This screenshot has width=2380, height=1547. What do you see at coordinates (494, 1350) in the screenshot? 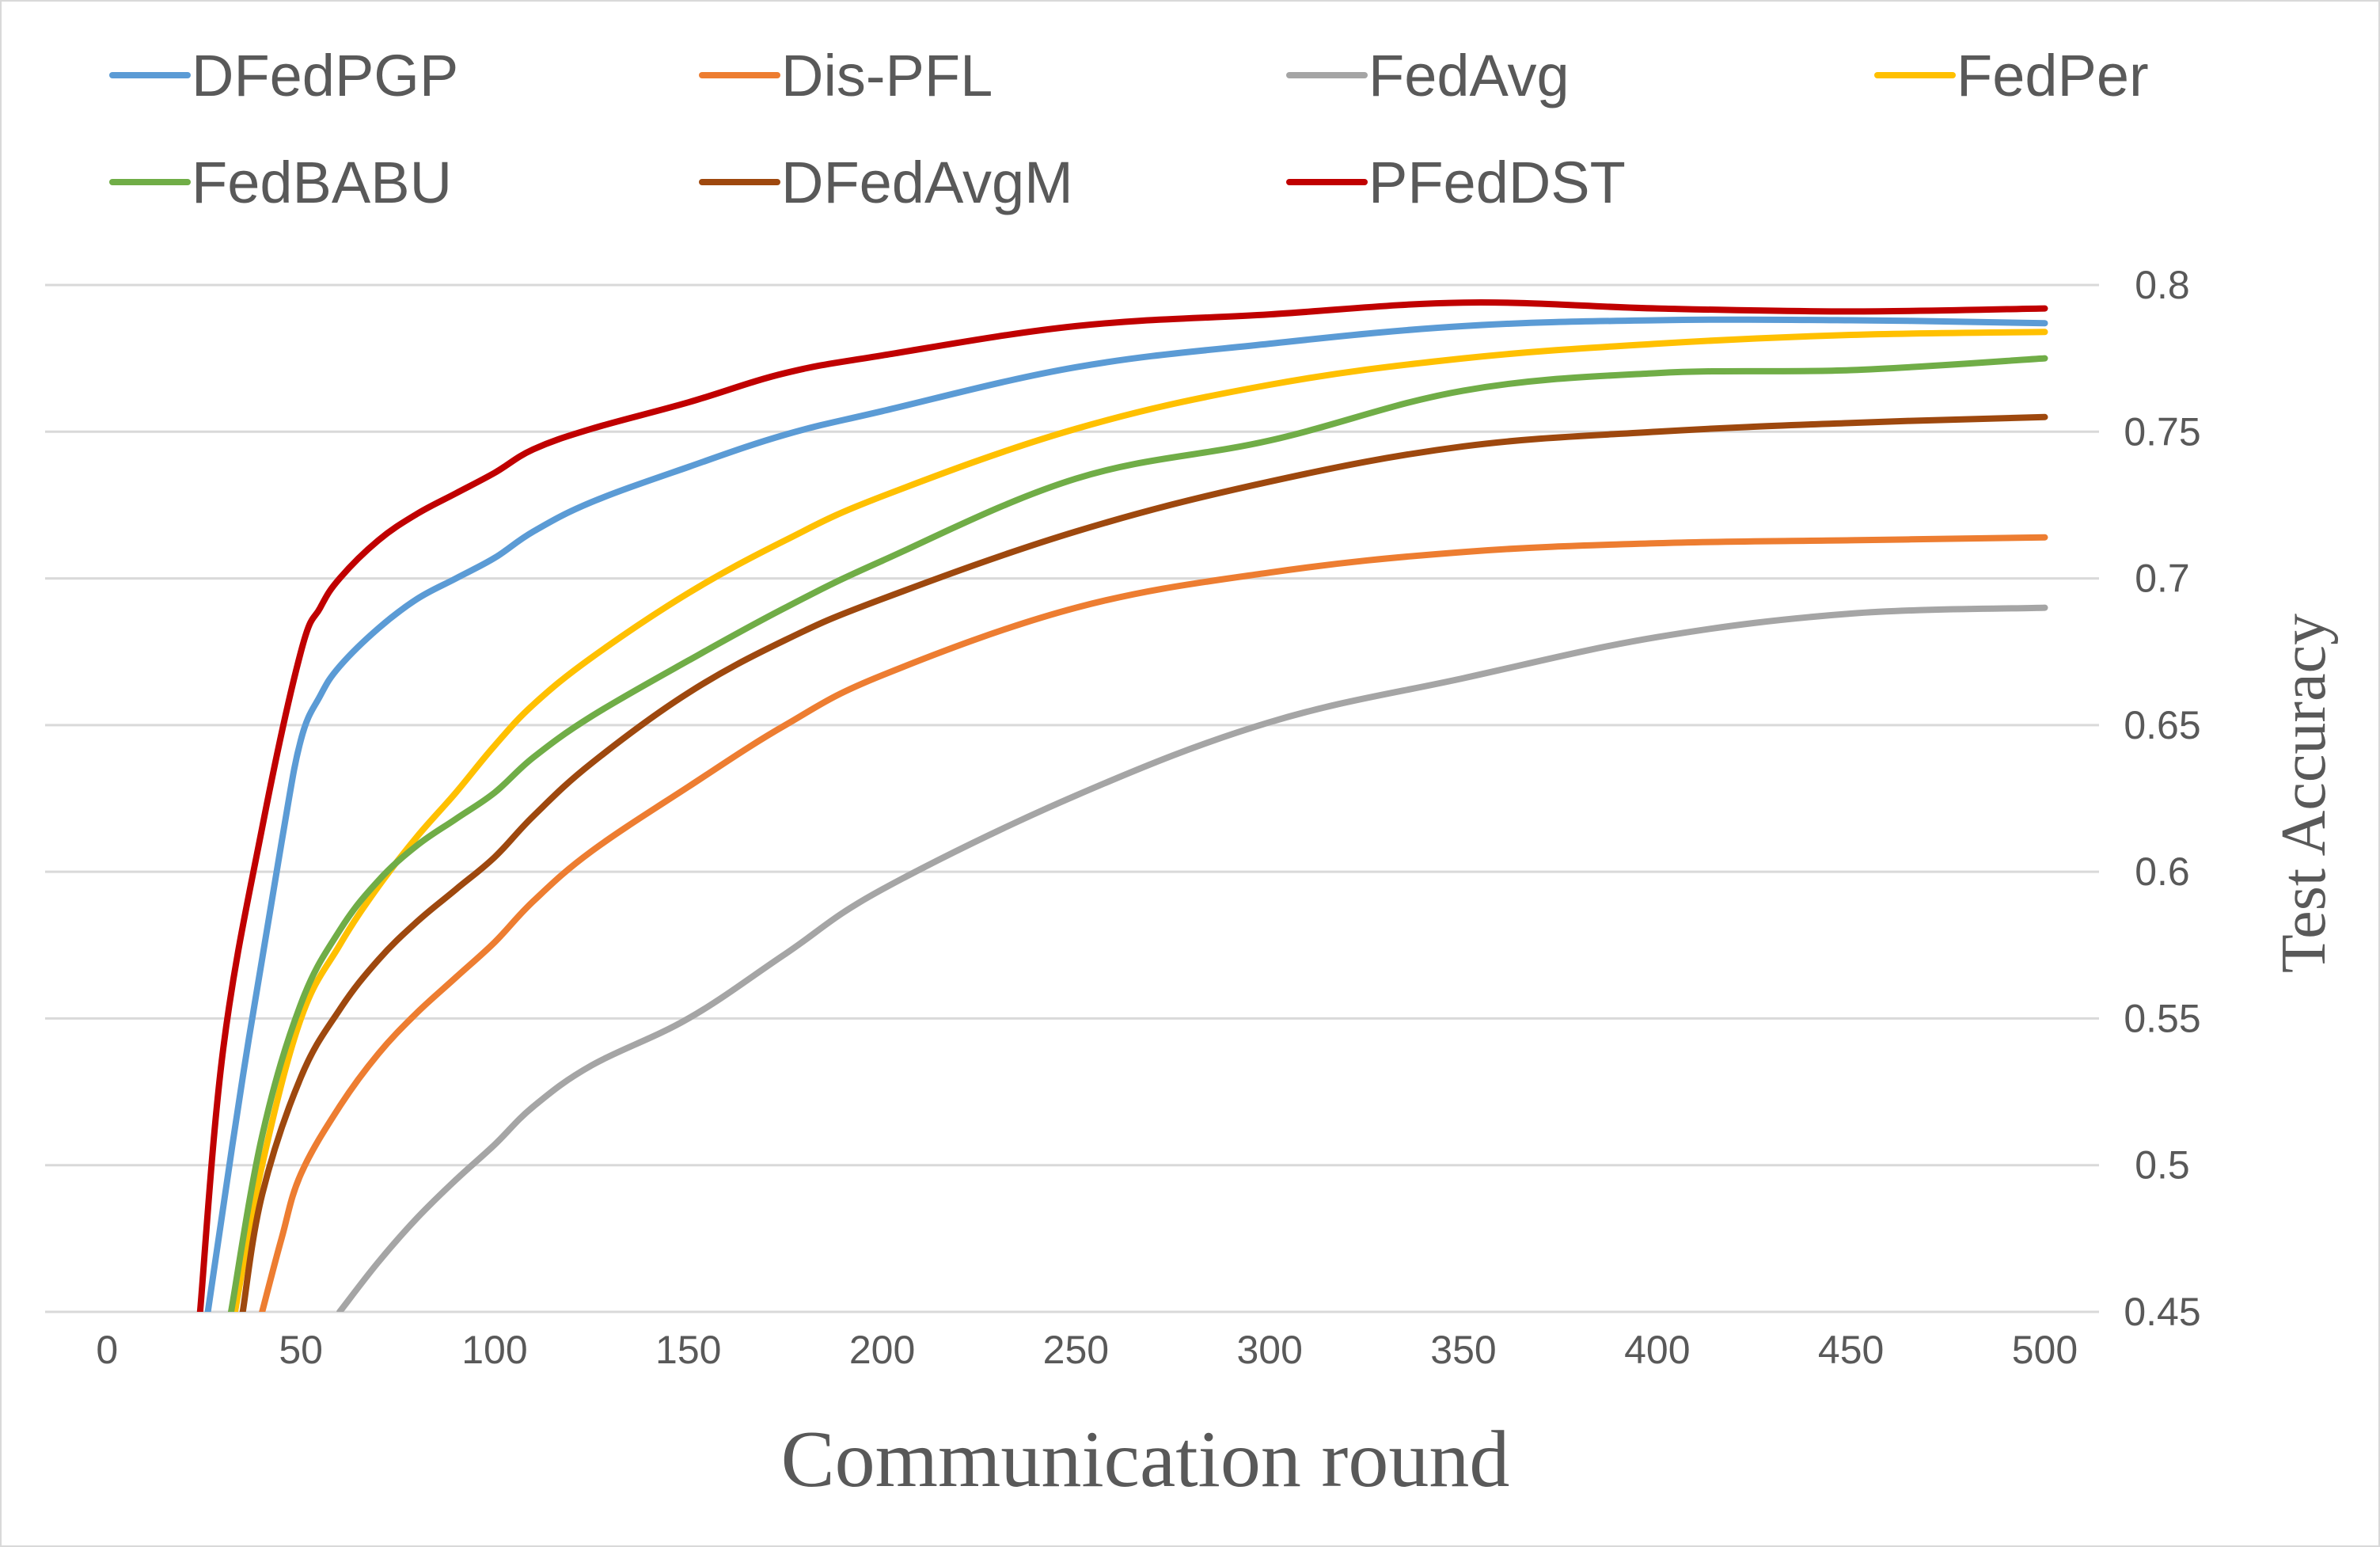
I see `x-tick-label: 100` at bounding box center [494, 1350].